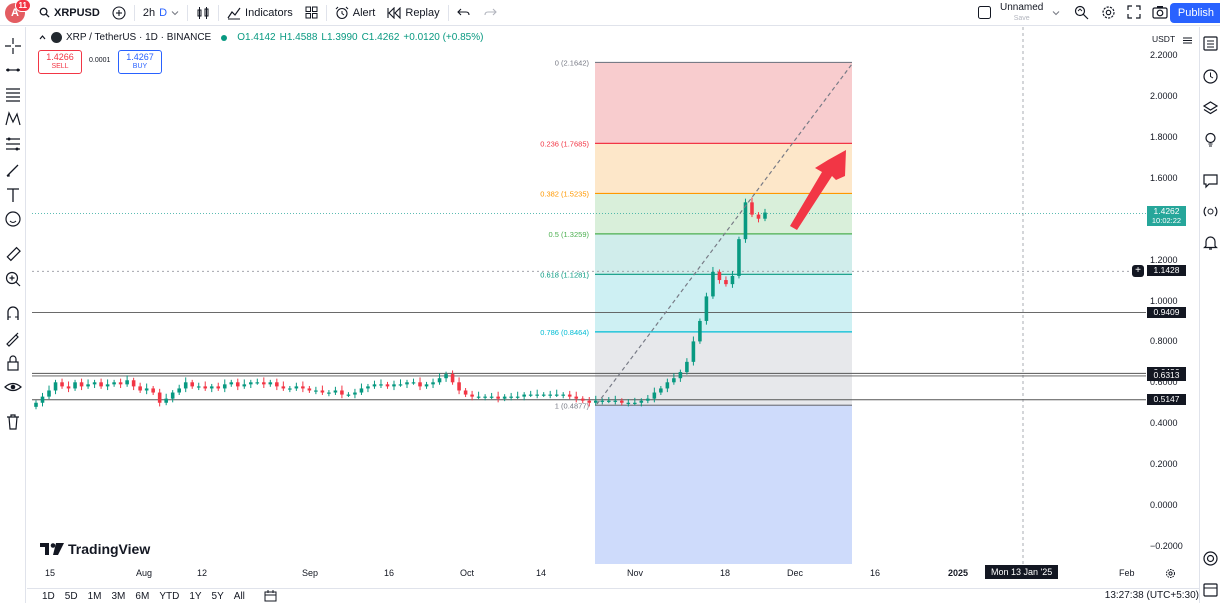 This screenshot has width=1220, height=603. I want to click on price-tick-label: 2.2000, so click(1164, 55).